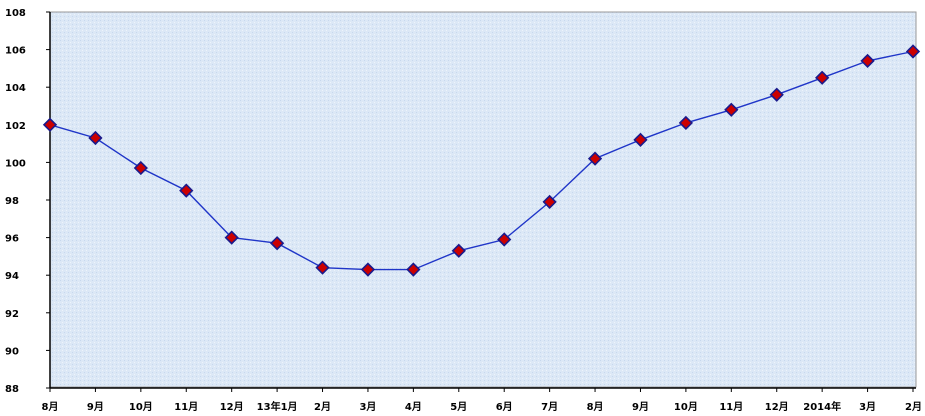 This screenshot has height=416, width=925. What do you see at coordinates (12, 276) in the screenshot?
I see `y-tick-label: 94` at bounding box center [12, 276].